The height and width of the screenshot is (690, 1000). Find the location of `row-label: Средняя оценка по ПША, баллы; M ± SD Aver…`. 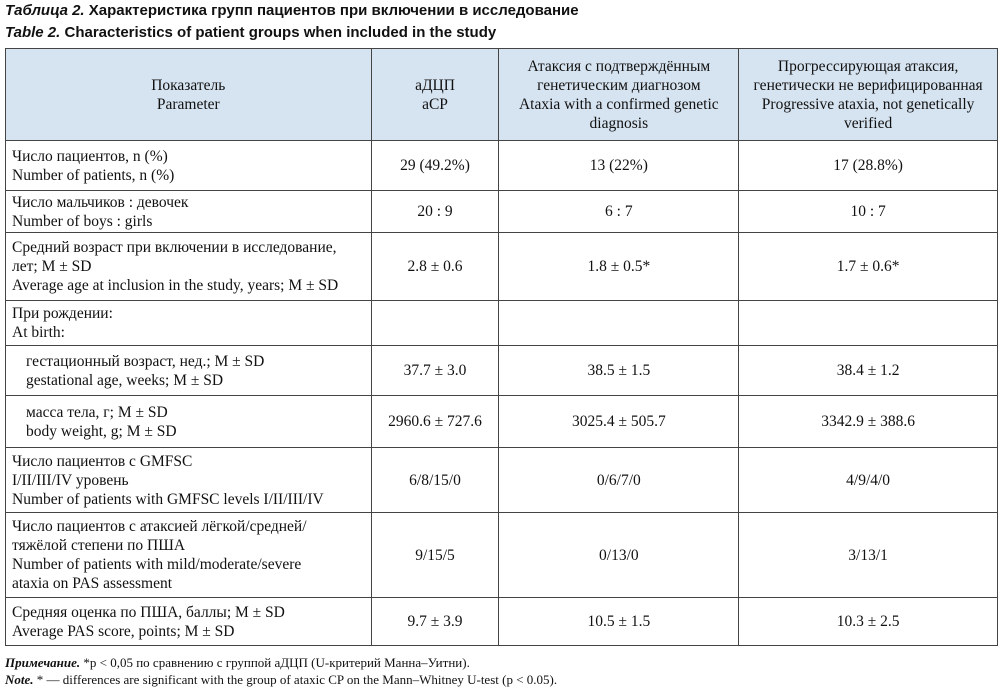

row-label: Средняя оценка по ПША, баллы; M ± SD Aver… is located at coordinates (188, 621).